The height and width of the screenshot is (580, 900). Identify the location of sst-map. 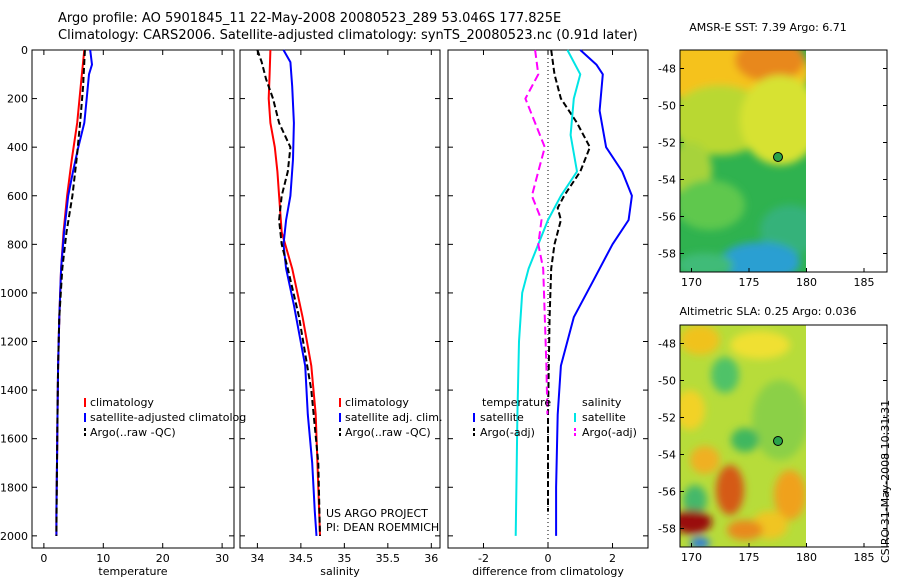
(783, 161).